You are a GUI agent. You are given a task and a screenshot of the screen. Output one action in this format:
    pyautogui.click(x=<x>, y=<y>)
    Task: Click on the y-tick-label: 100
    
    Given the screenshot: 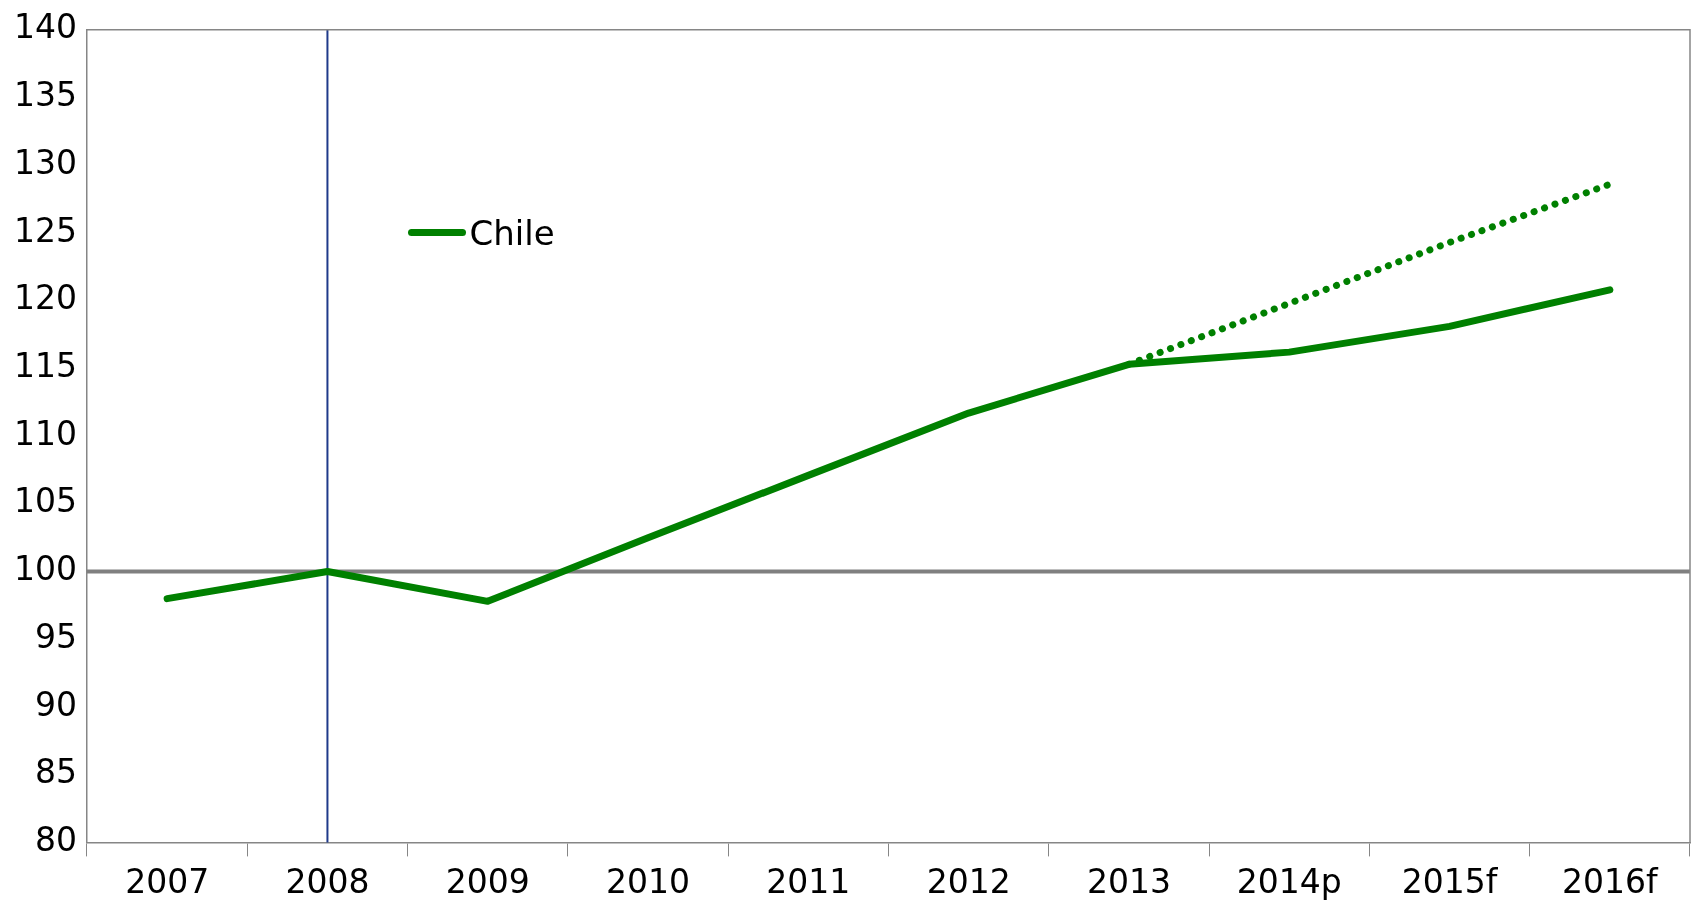 What is the action you would take?
    pyautogui.click(x=45, y=569)
    